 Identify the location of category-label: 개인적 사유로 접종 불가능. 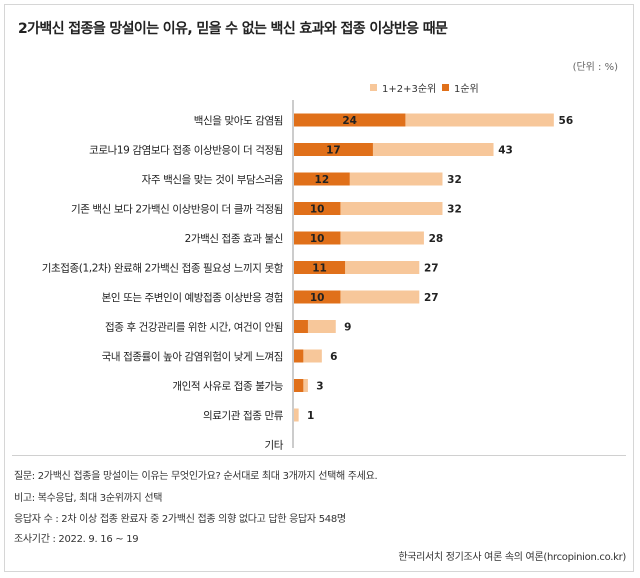
(227, 387).